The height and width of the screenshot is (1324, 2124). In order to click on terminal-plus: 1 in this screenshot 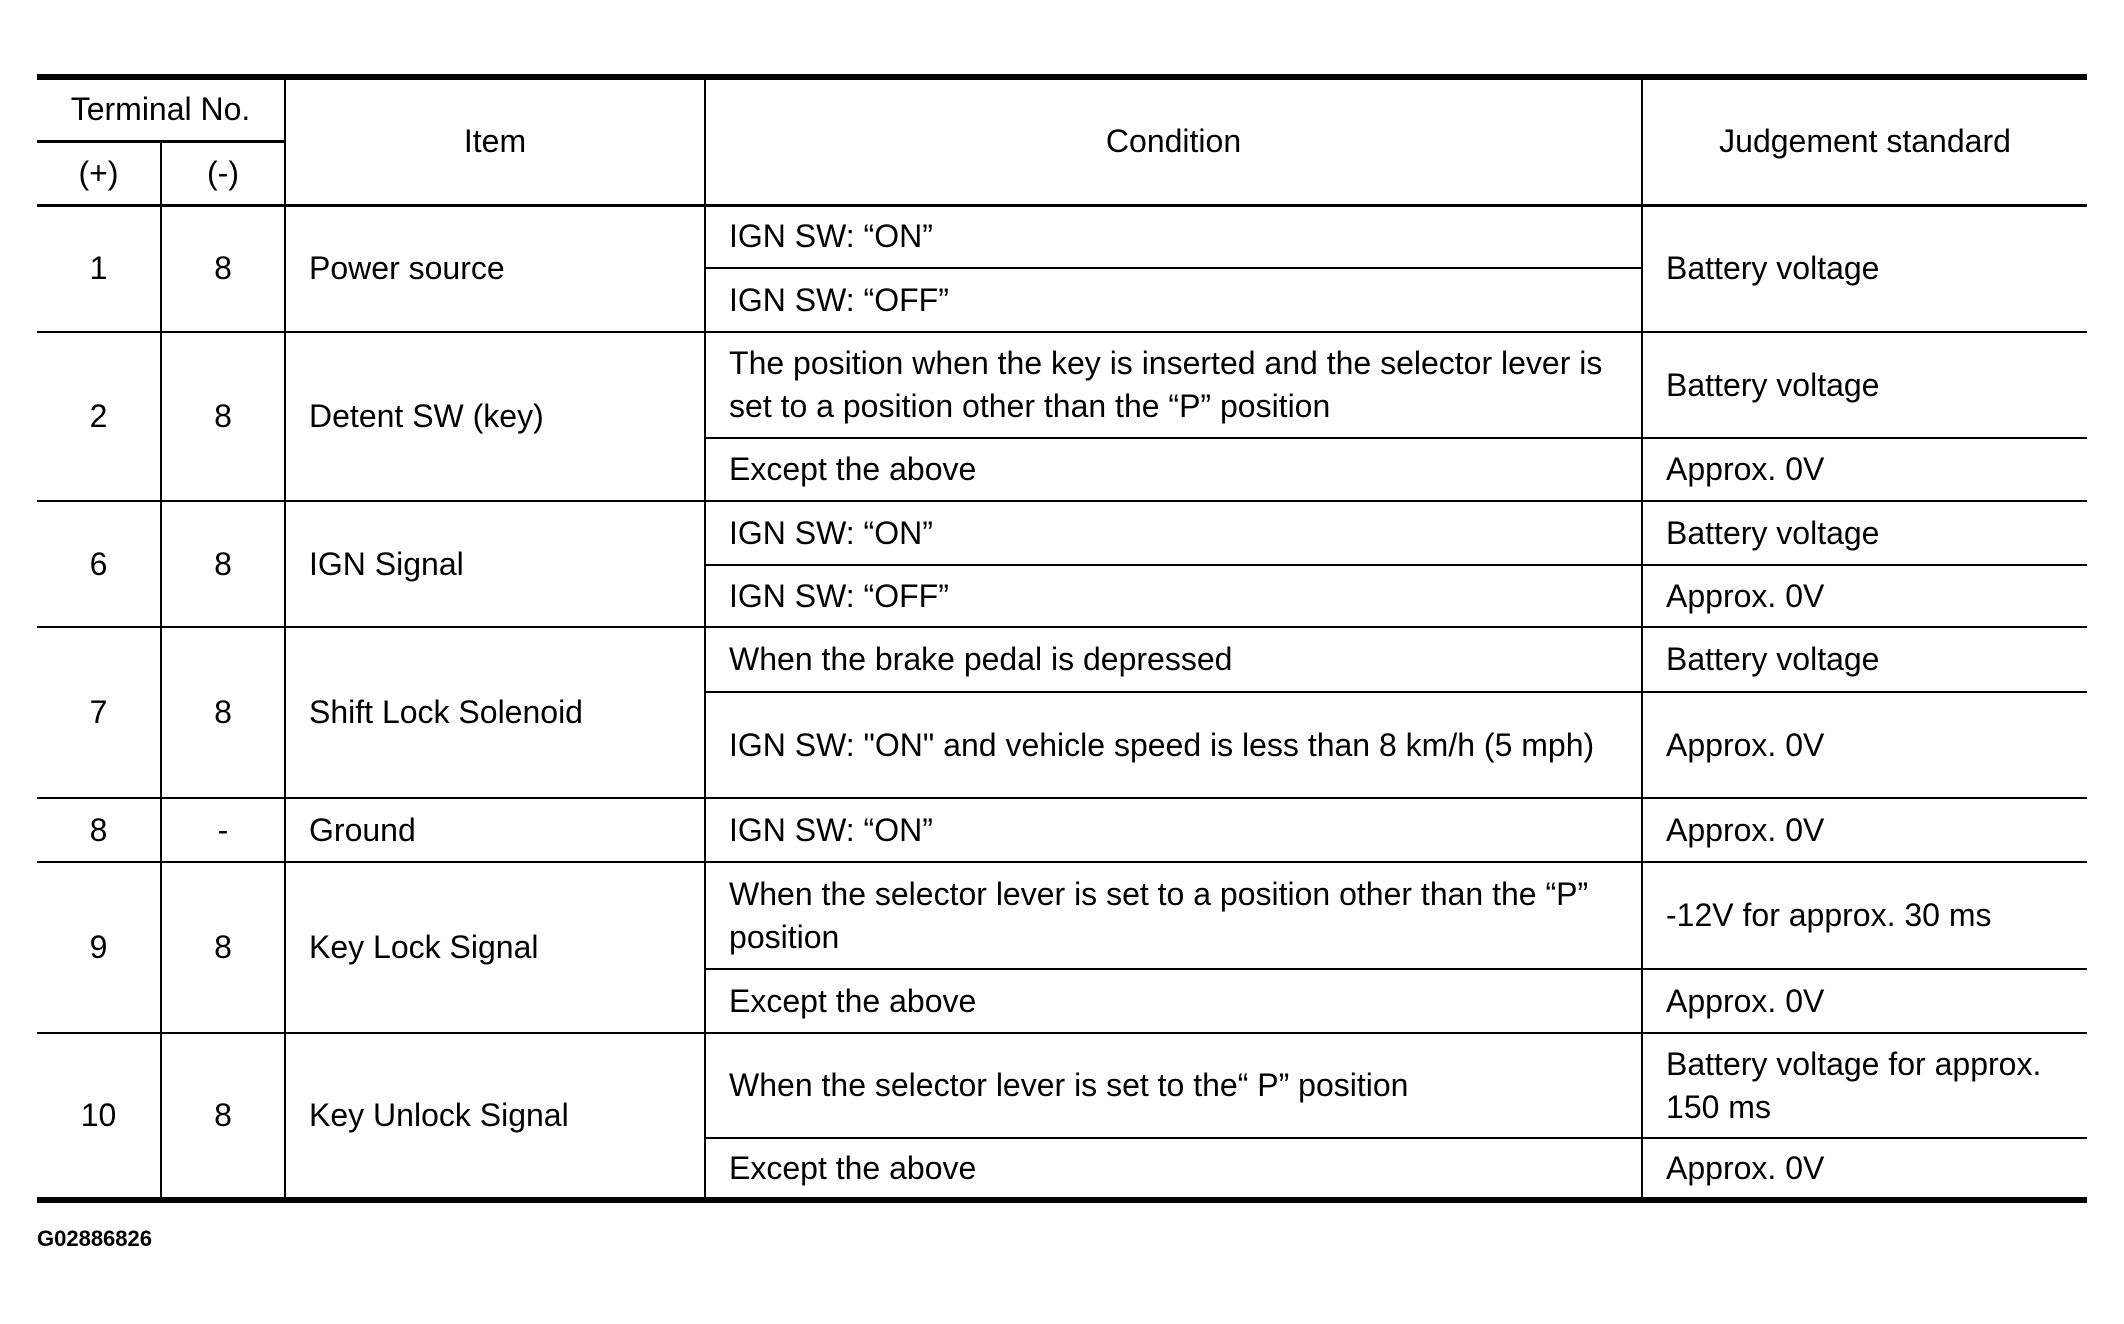, I will do `click(99, 268)`.